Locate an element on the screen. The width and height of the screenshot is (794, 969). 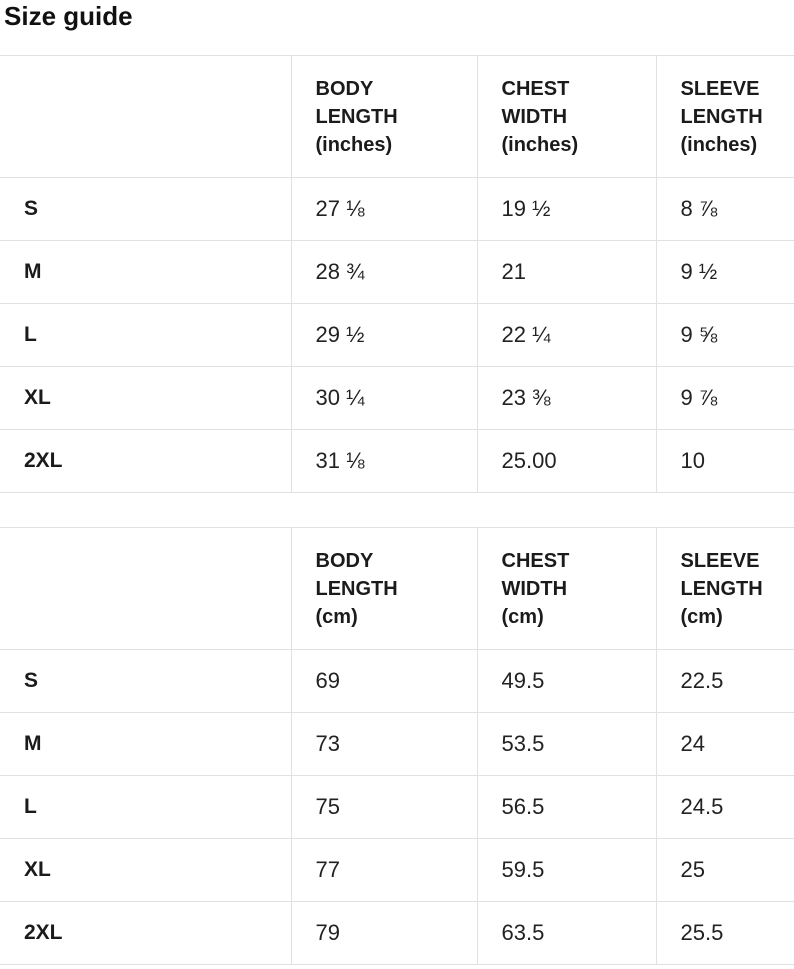
table-cell: 31 ⅛ is located at coordinates (384, 461).